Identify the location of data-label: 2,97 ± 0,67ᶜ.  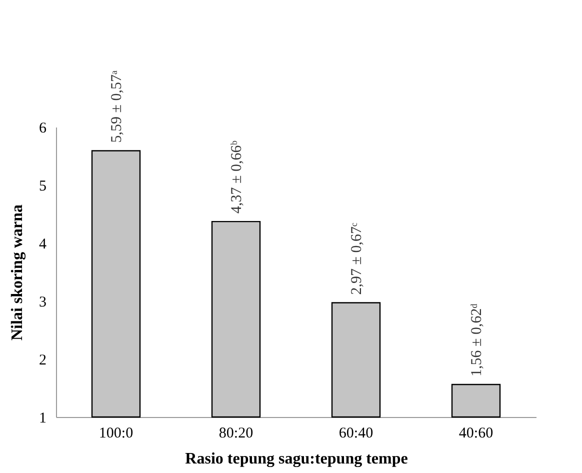
(357, 258).